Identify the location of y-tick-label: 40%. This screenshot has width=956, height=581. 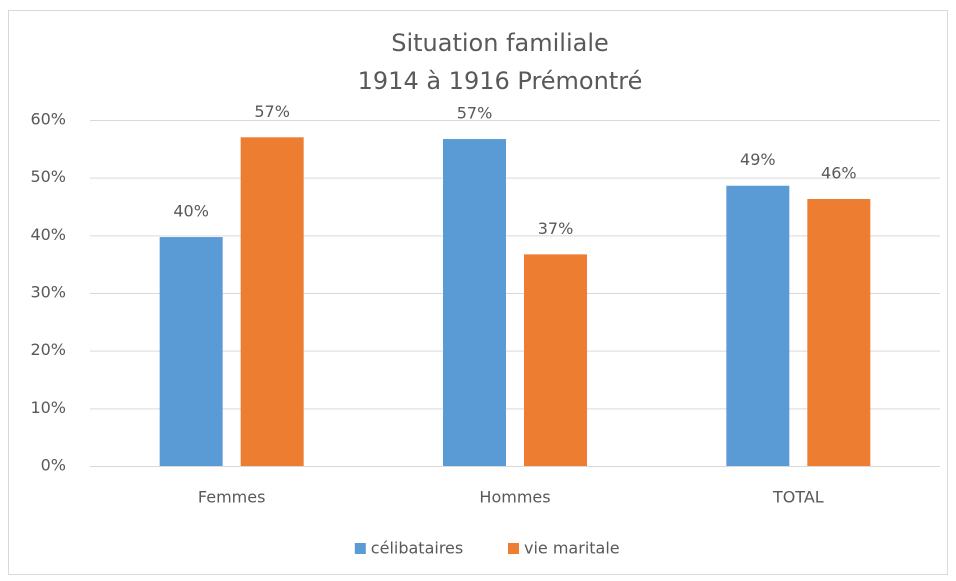
(48, 234).